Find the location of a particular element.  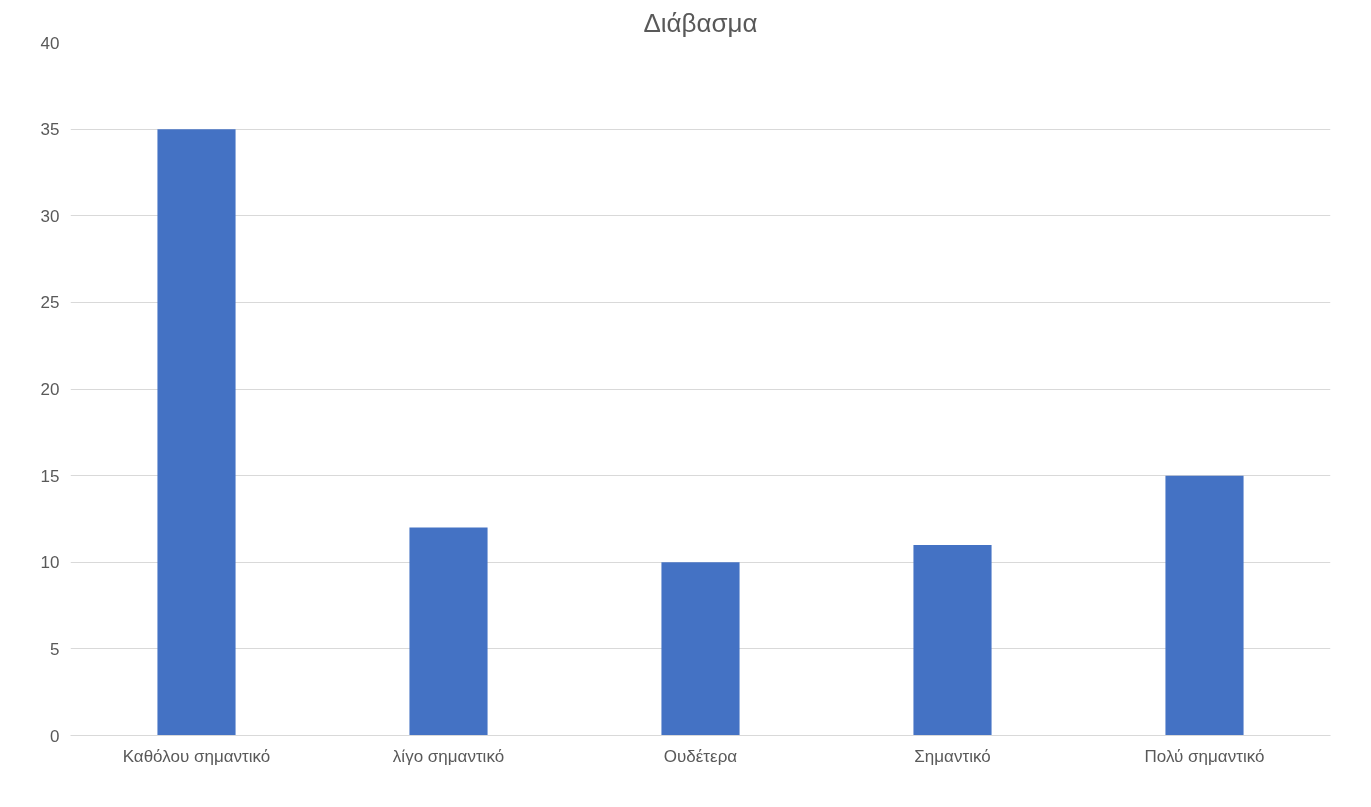

y-tick-label: 25 is located at coordinates (50, 303).